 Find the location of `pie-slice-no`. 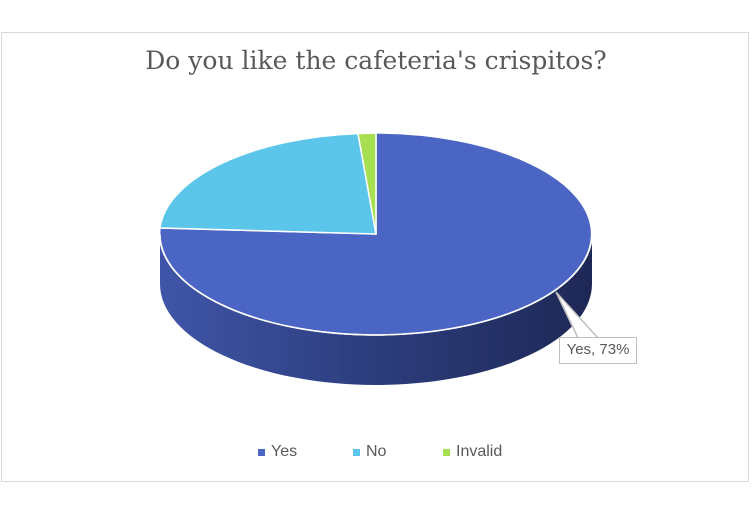

pie-slice-no is located at coordinates (268, 183).